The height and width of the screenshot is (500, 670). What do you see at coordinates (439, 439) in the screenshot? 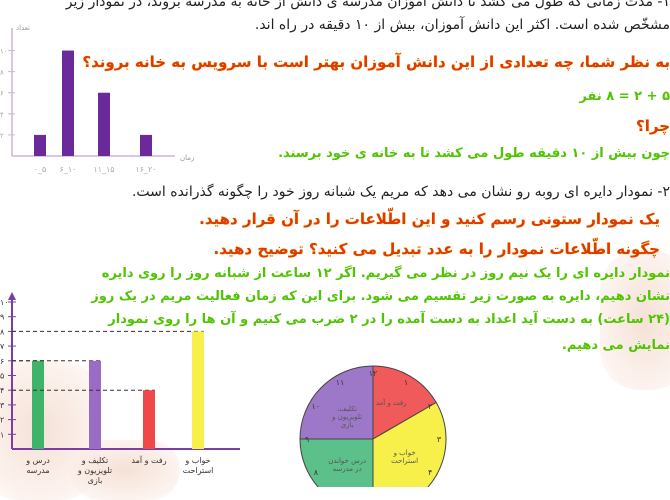
I see `hour-label: ۳` at bounding box center [439, 439].